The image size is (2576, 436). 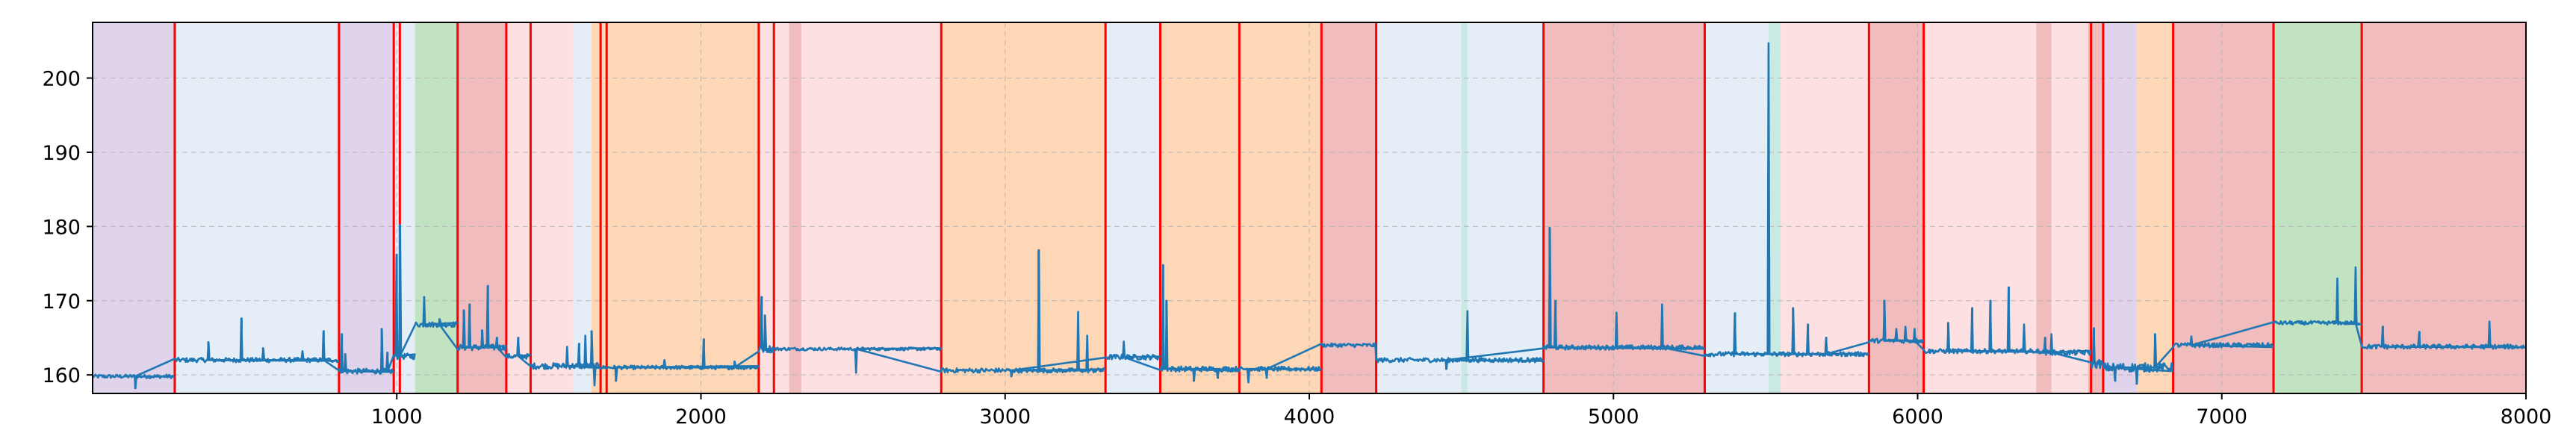 What do you see at coordinates (61, 153) in the screenshot?
I see `y-tick-label: 190` at bounding box center [61, 153].